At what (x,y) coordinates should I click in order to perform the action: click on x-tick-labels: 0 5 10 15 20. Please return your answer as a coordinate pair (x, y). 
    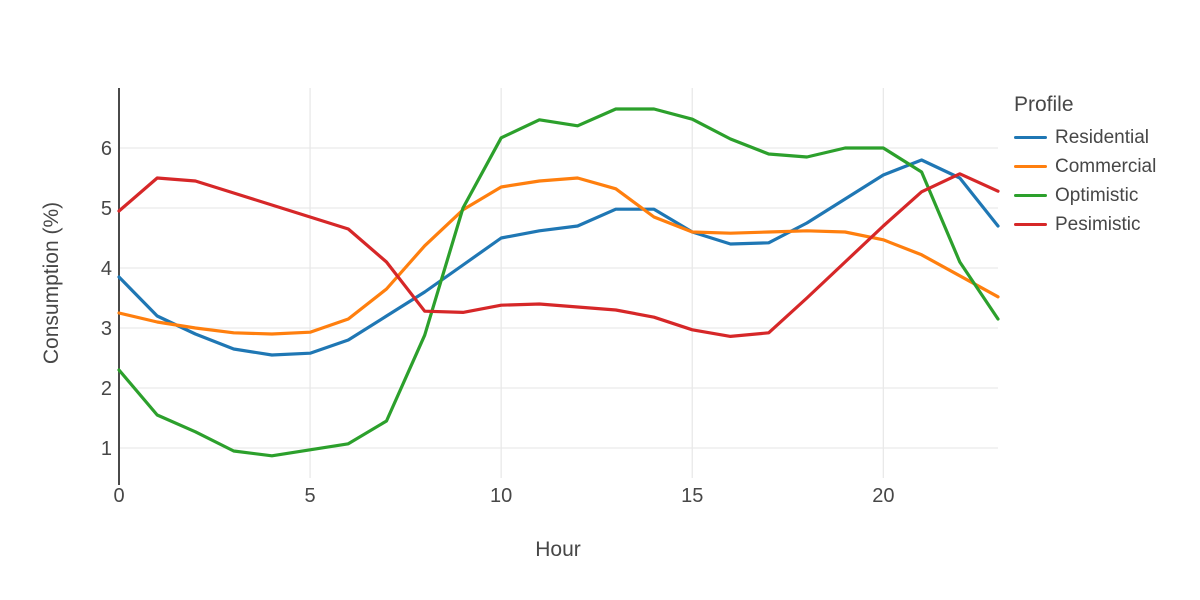
    Looking at the image, I should click on (503, 496).